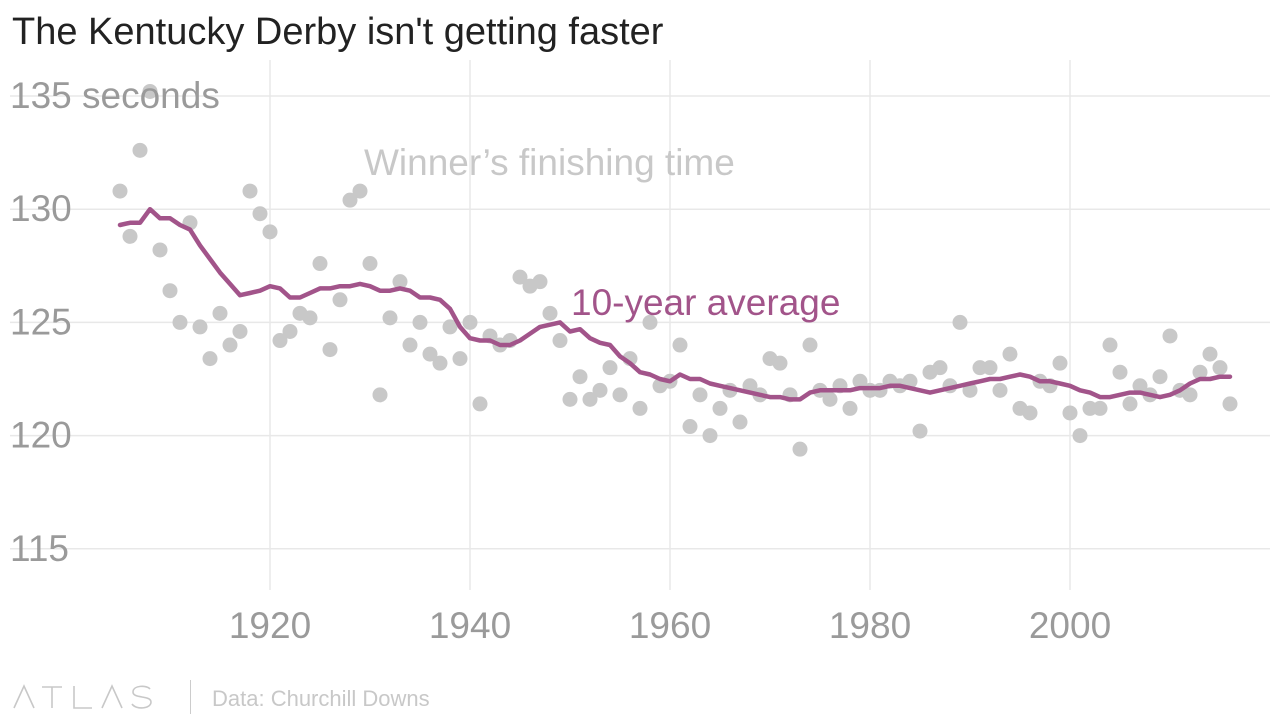 This screenshot has width=1280, height=720. I want to click on footer: Data: Churchill Downs, so click(300, 696).